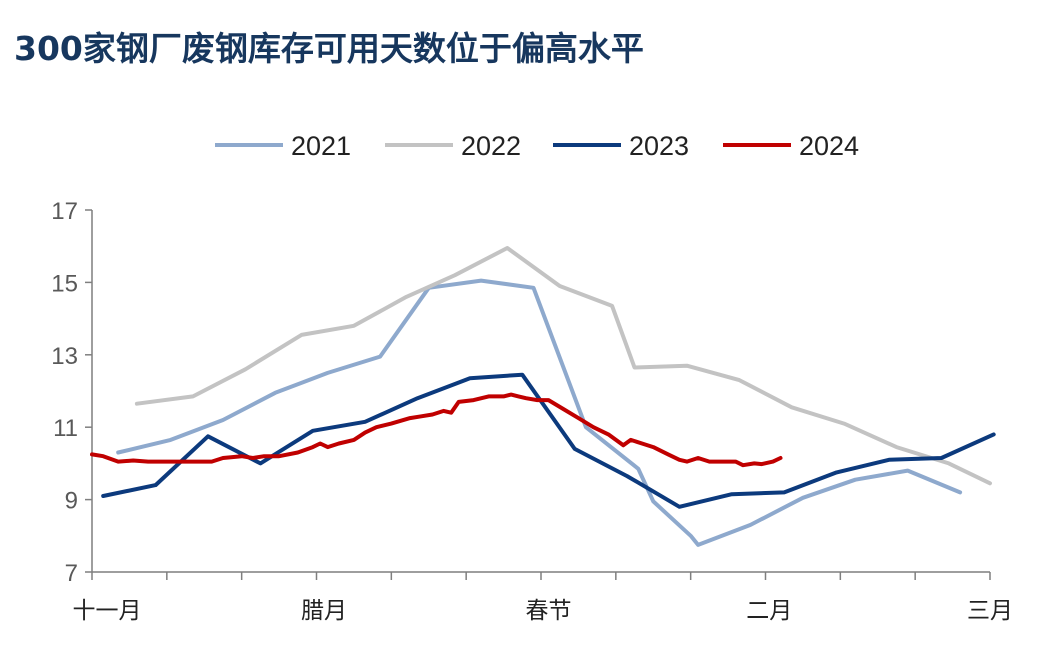 The image size is (1046, 647). I want to click on series-line-2024, so click(436, 430).